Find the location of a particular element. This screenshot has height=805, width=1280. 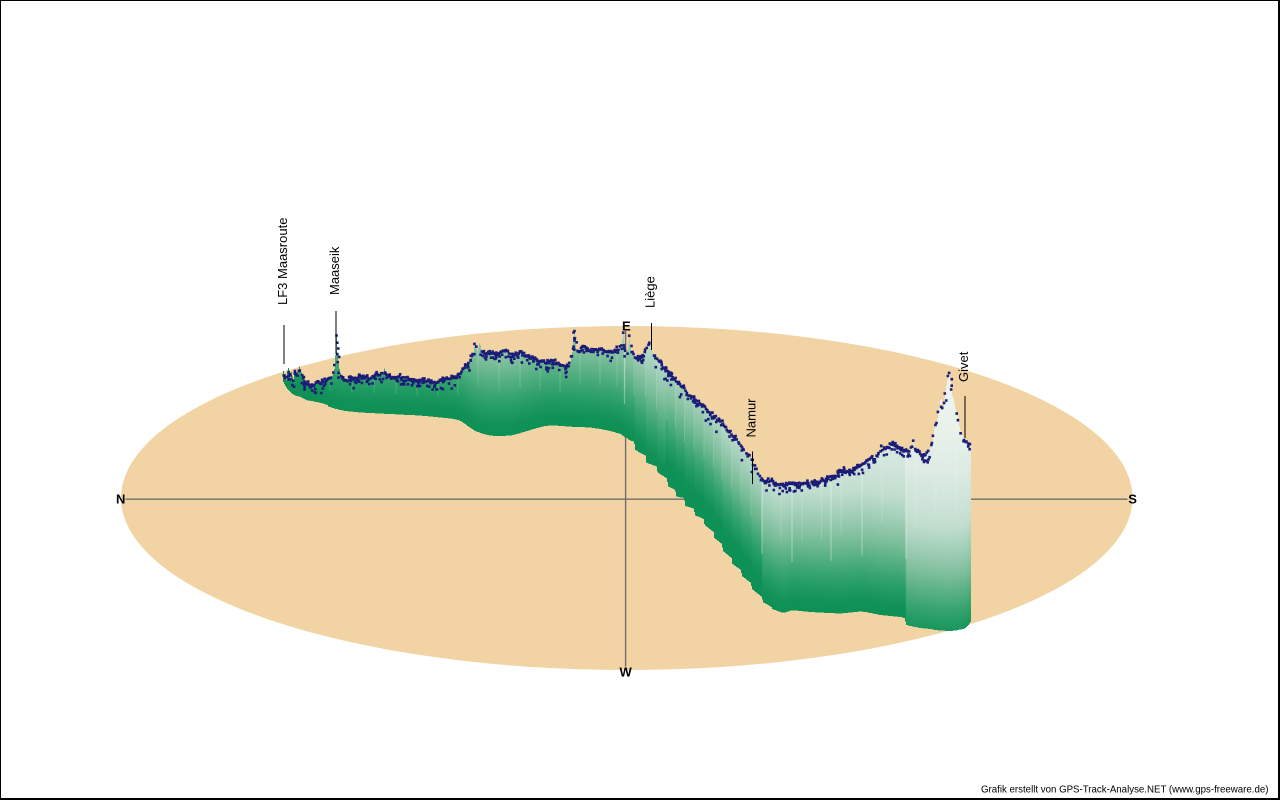

svg-text: Namur is located at coordinates (751, 418).